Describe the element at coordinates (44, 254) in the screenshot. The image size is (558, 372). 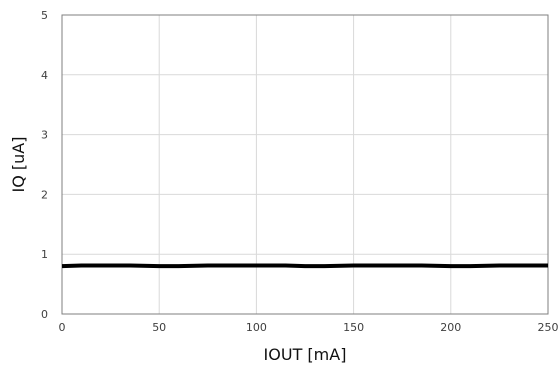
I see `y-tick-label: 1` at that location.